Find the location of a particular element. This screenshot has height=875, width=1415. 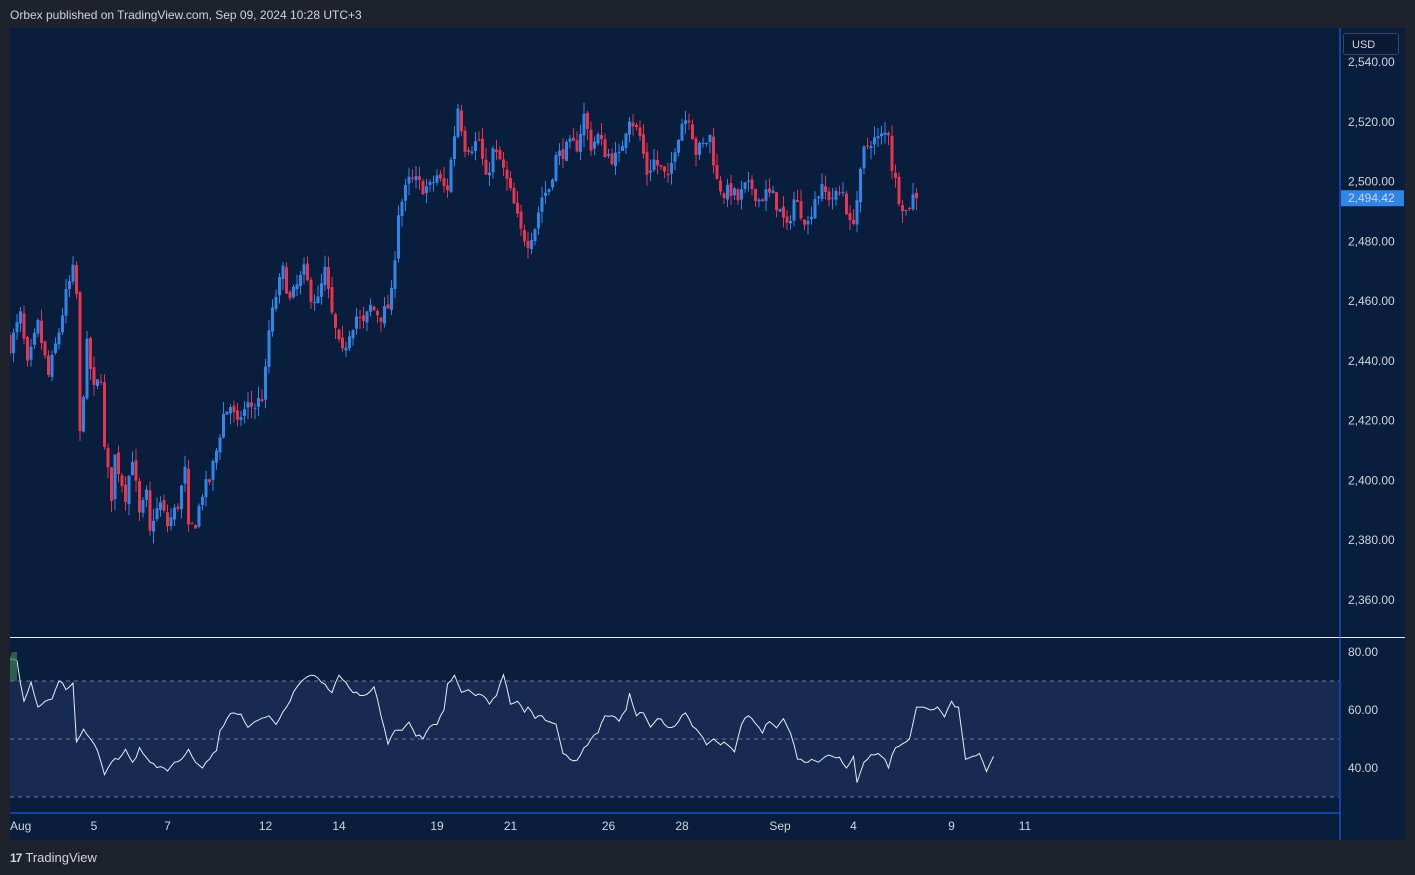

currency-selector: USD is located at coordinates (1371, 44).